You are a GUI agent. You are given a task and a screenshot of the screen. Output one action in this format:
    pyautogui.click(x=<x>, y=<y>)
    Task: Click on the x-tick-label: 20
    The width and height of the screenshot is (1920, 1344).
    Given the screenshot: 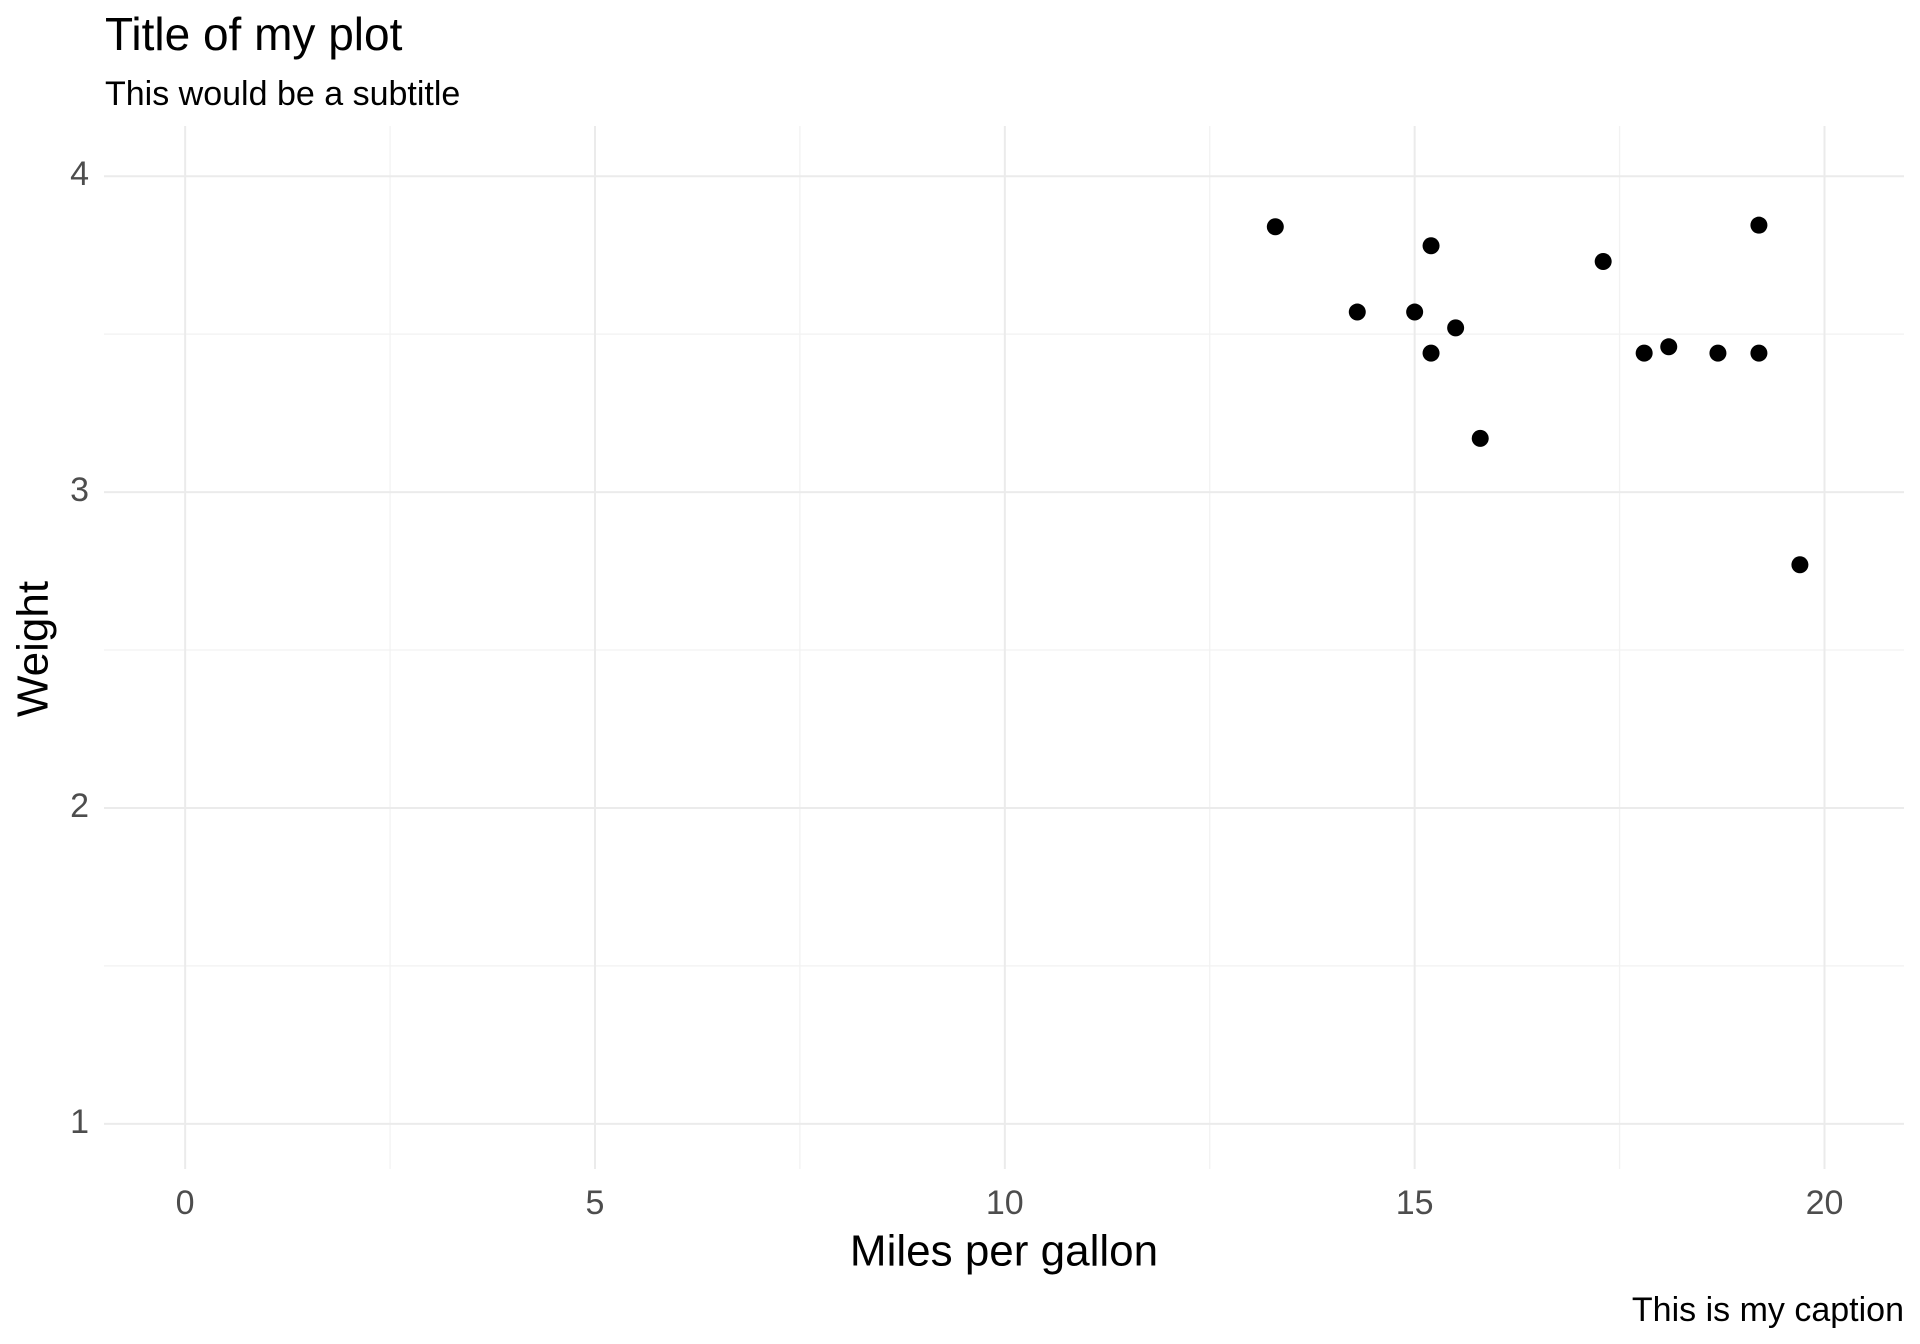 What is the action you would take?
    pyautogui.click(x=1825, y=1203)
    